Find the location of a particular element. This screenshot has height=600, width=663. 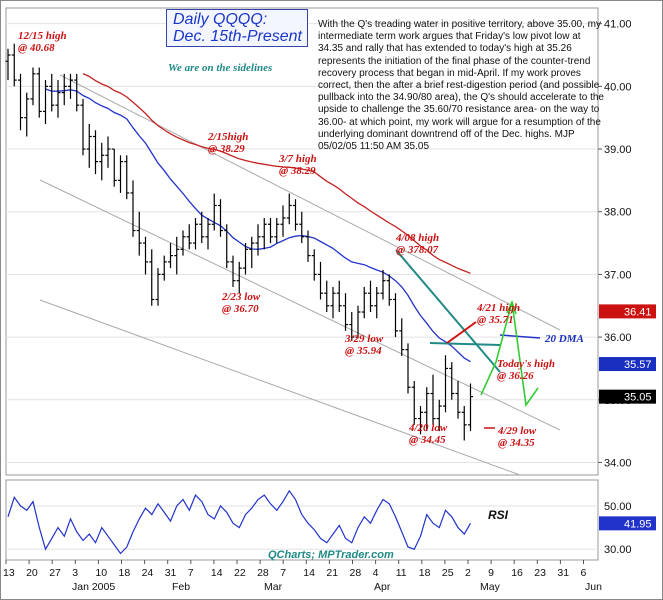

month-label: May is located at coordinates (490, 587).